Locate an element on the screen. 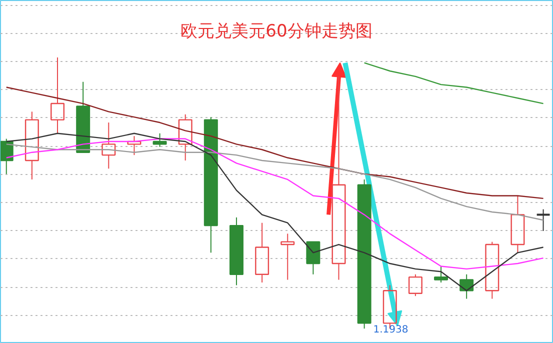 The image size is (553, 343). chart-title: 欧元兑美元60分钟走势图 is located at coordinates (276, 32).